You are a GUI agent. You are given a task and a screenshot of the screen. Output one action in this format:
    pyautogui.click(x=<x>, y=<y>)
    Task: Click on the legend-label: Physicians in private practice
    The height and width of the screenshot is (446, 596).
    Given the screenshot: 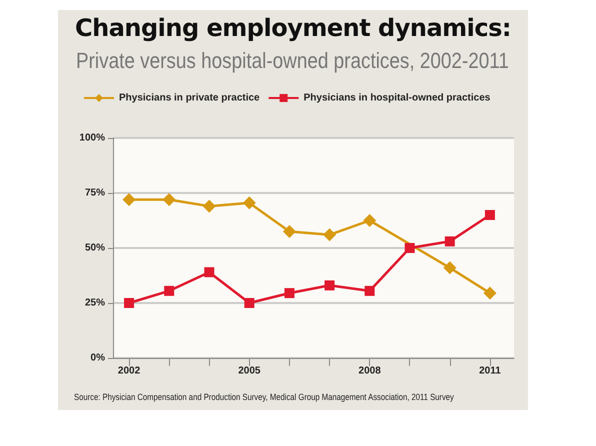 What is the action you would take?
    pyautogui.click(x=189, y=98)
    